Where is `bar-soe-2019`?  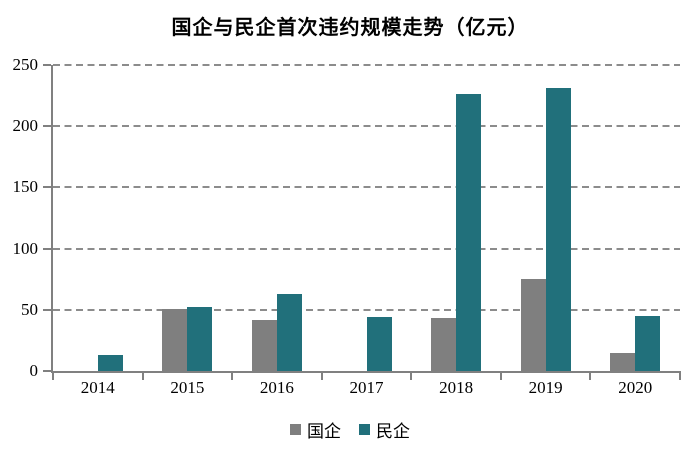
bar-soe-2019 is located at coordinates (533, 325).